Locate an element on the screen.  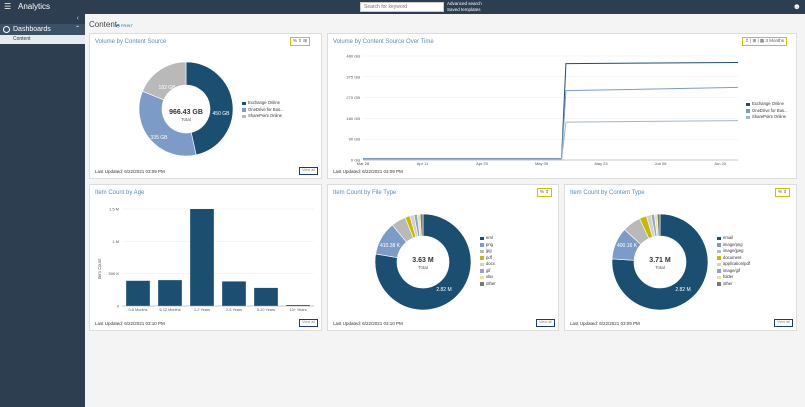
bar-2-5-years is located at coordinates (234, 293).